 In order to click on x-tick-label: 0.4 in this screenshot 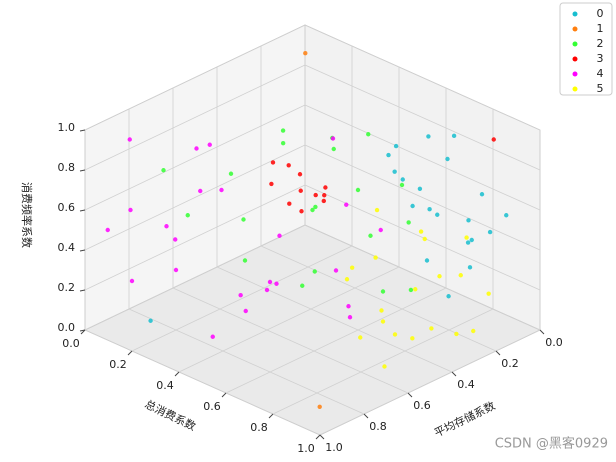, I will do `click(466, 384)`.